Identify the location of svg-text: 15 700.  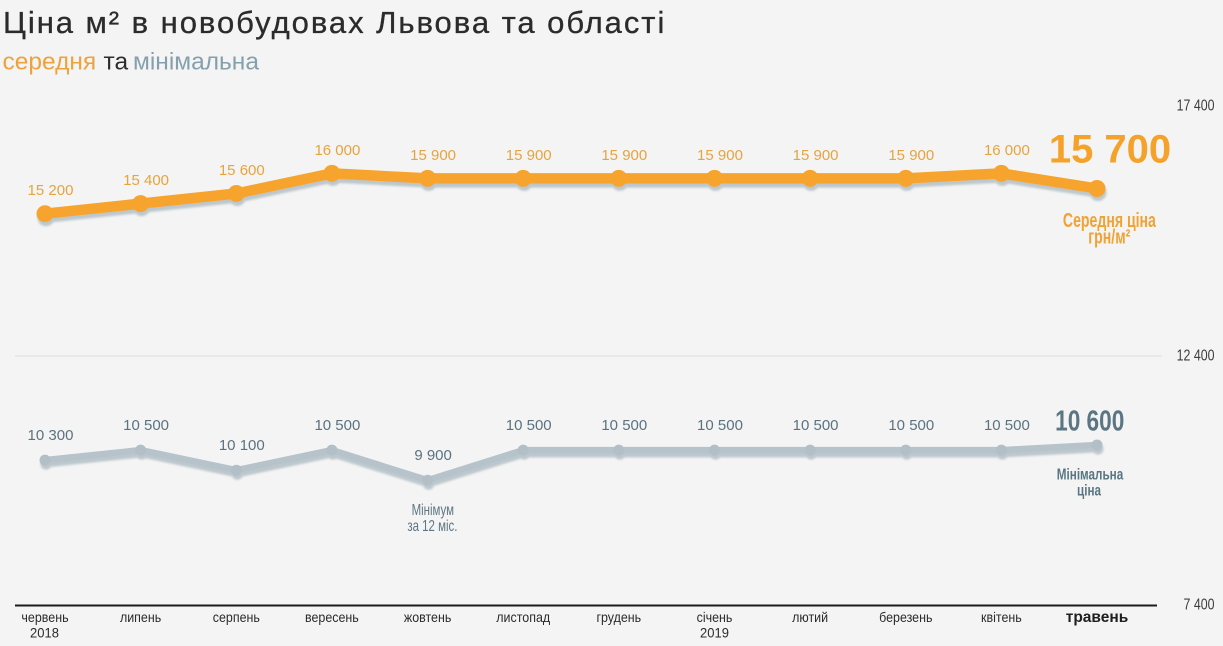
(1110, 150).